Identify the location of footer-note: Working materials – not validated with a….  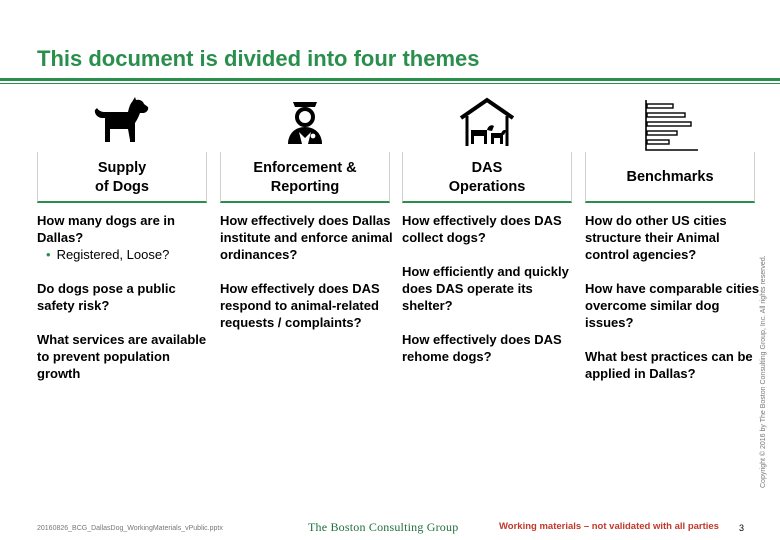
(609, 526).